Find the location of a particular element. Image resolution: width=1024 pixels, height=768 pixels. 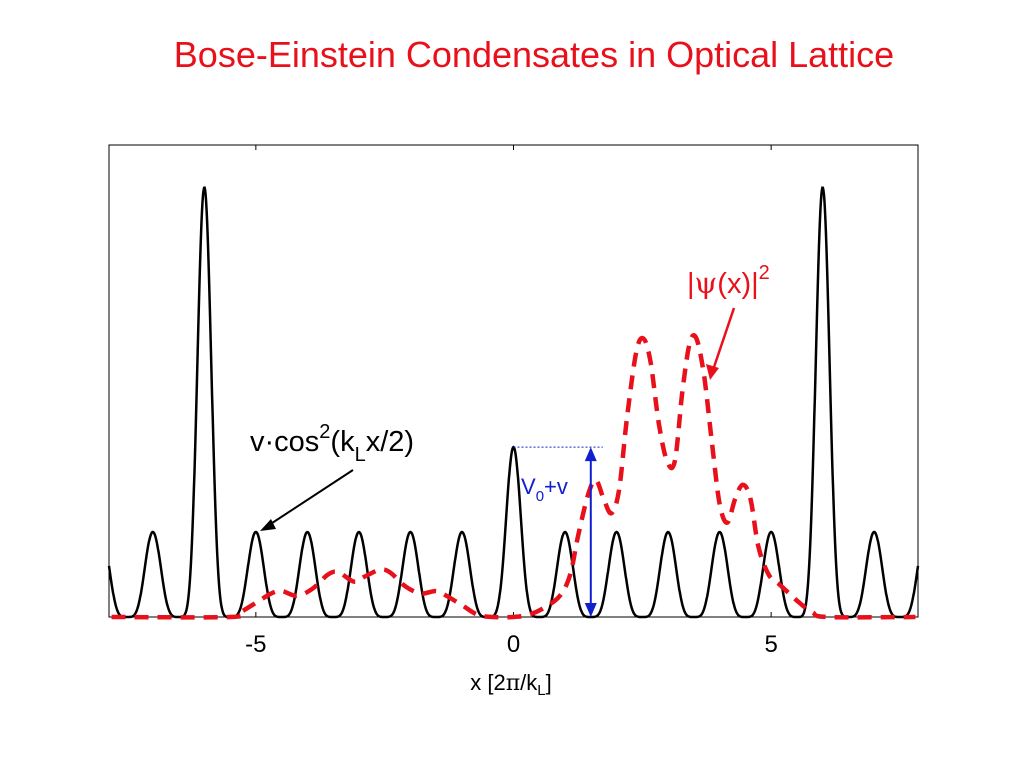

x-axis-label: x [2π/kL] is located at coordinates (511, 684).